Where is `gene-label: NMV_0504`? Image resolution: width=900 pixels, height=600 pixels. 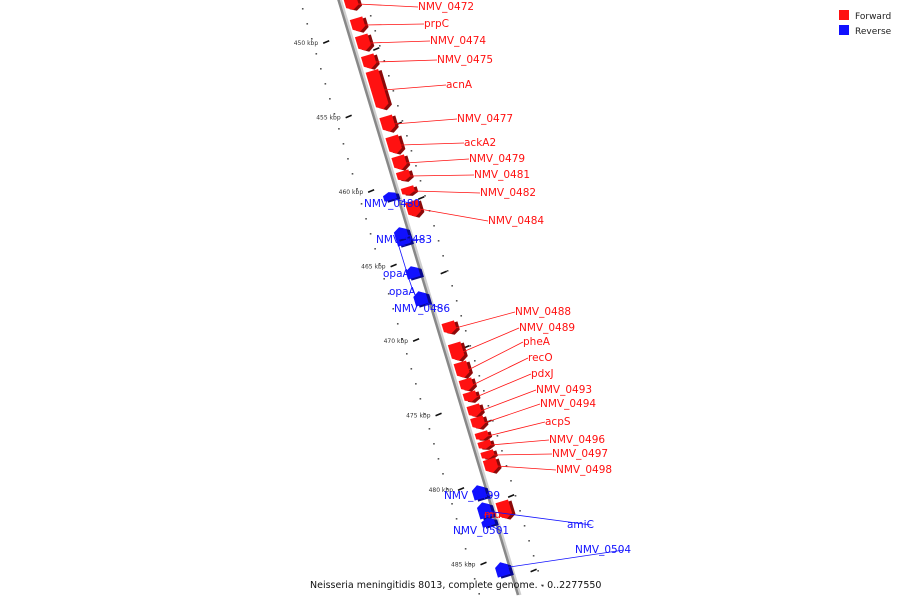
gene-label: NMV_0504 is located at coordinates (603, 550).